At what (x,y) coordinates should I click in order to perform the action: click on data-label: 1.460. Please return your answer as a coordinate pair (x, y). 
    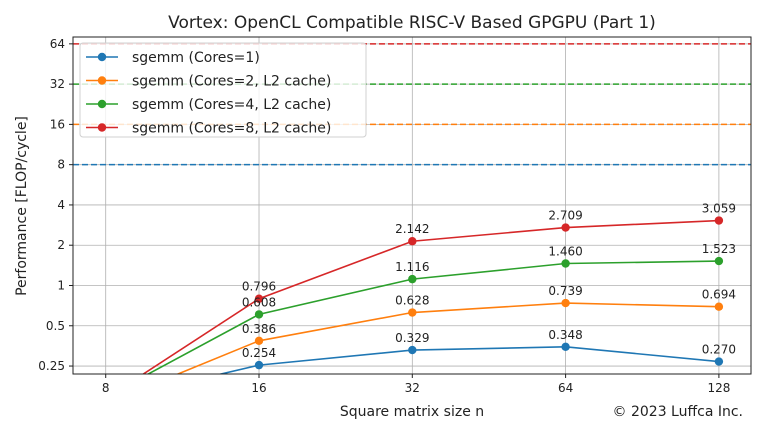
    Looking at the image, I should click on (565, 252).